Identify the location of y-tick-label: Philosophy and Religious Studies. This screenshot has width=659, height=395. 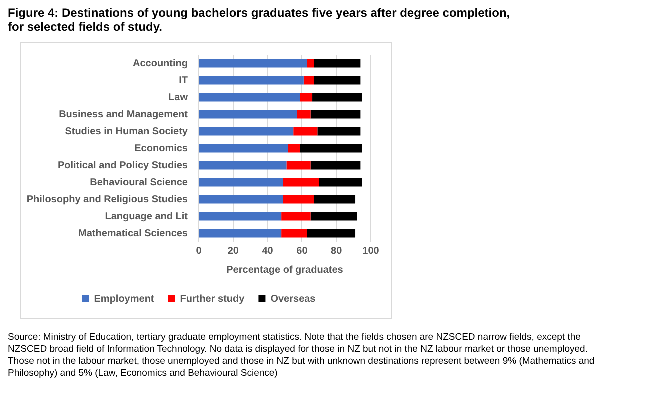
(107, 200).